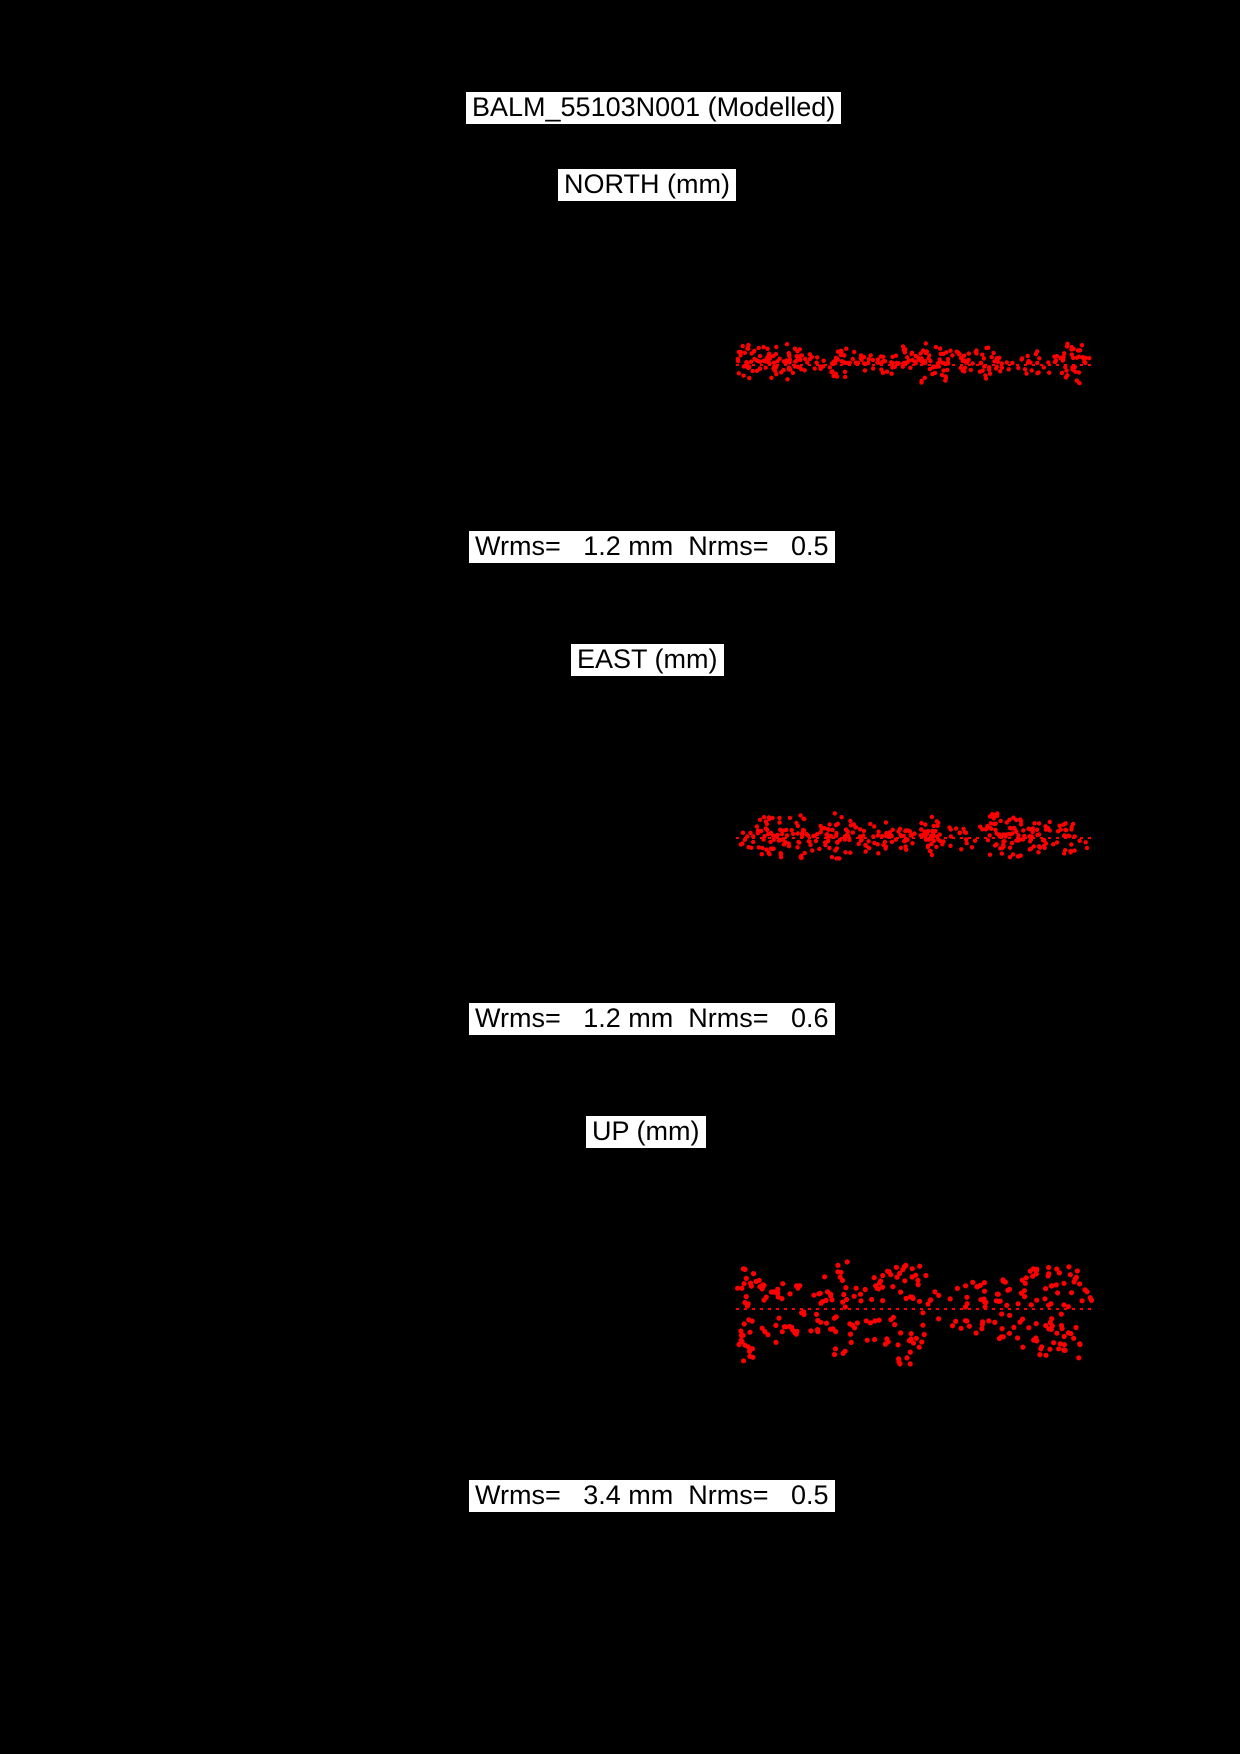 Image resolution: width=1240 pixels, height=1754 pixels. I want to click on east-scatter-plot, so click(915, 836).